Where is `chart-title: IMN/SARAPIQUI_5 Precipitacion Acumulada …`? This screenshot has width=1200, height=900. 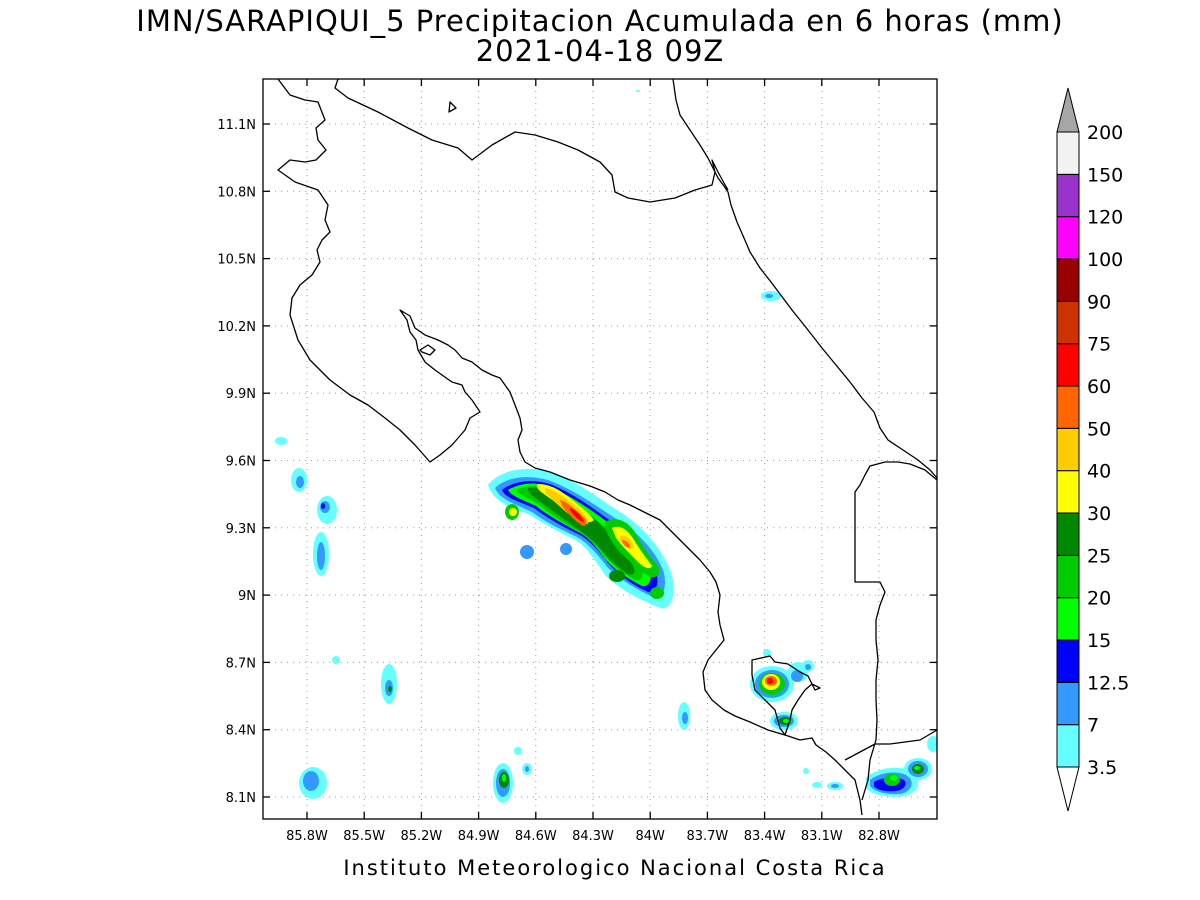 chart-title: IMN/SARAPIQUI_5 Precipitacion Acumulada … is located at coordinates (600, 21).